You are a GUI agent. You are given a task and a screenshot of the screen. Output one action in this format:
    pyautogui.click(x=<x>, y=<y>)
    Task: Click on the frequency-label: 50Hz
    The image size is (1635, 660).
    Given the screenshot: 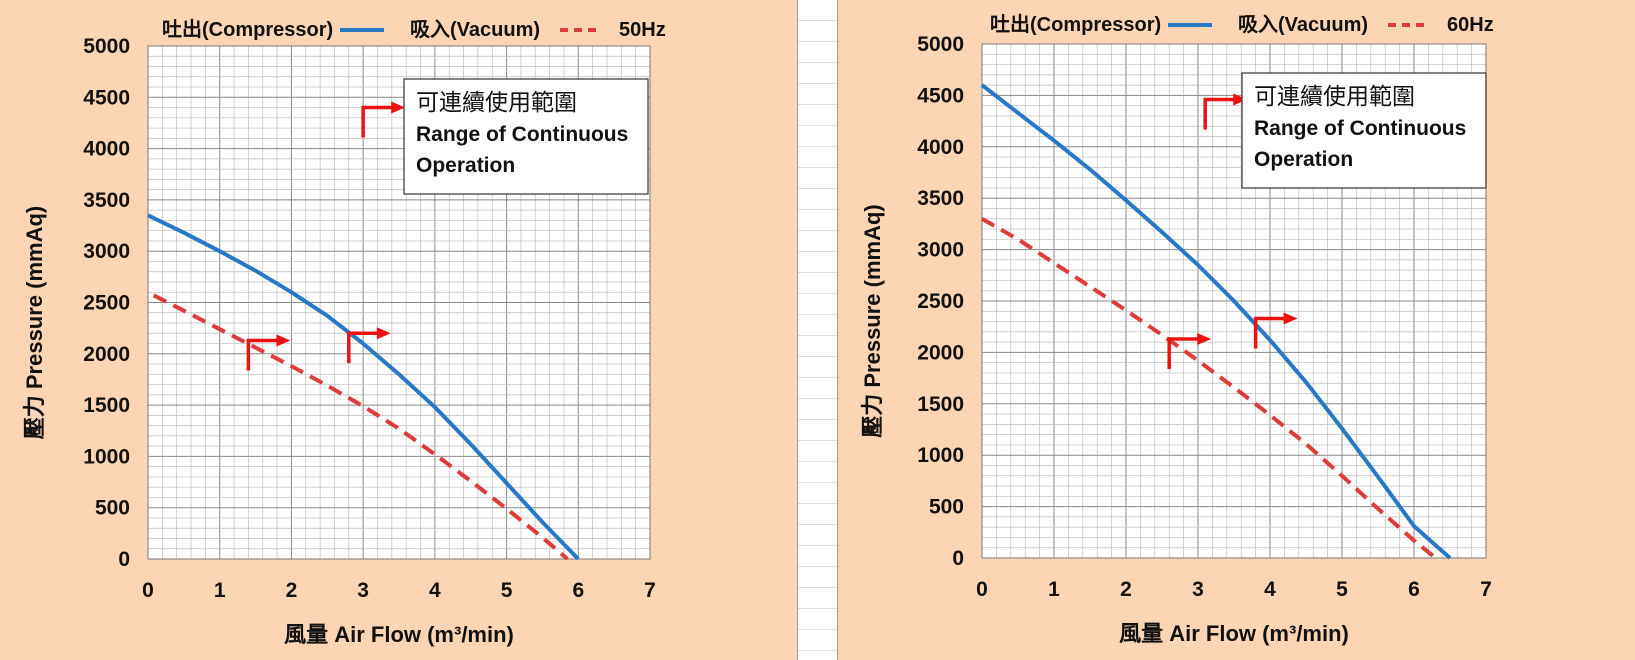 What is the action you would take?
    pyautogui.click(x=642, y=30)
    